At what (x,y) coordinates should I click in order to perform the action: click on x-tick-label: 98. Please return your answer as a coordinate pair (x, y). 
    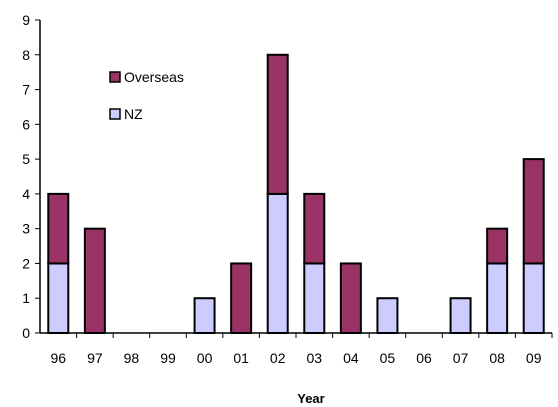
    Looking at the image, I should click on (132, 358).